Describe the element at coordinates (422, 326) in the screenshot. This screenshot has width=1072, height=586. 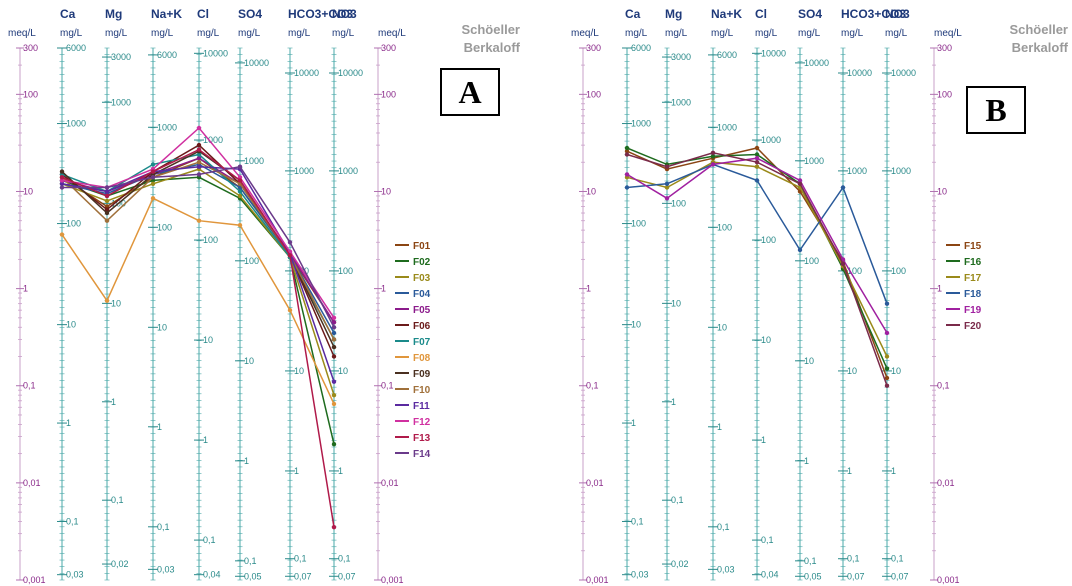
I see `panel-a-legend-label-f06: F06` at that location.